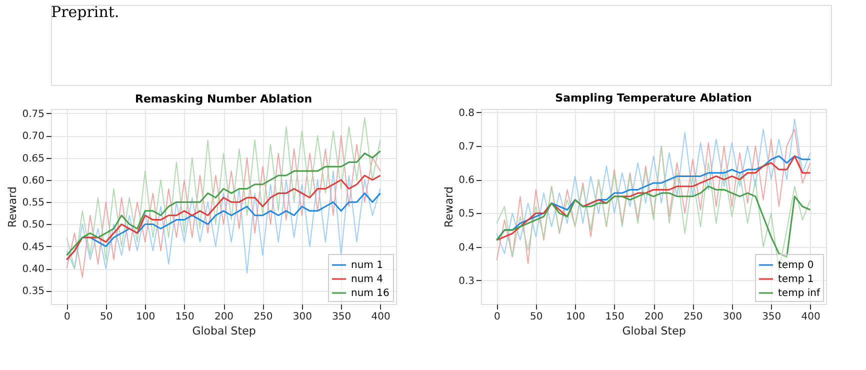 The image size is (866, 370). Describe the element at coordinates (367, 279) in the screenshot. I see `legend-label: num 4` at that location.